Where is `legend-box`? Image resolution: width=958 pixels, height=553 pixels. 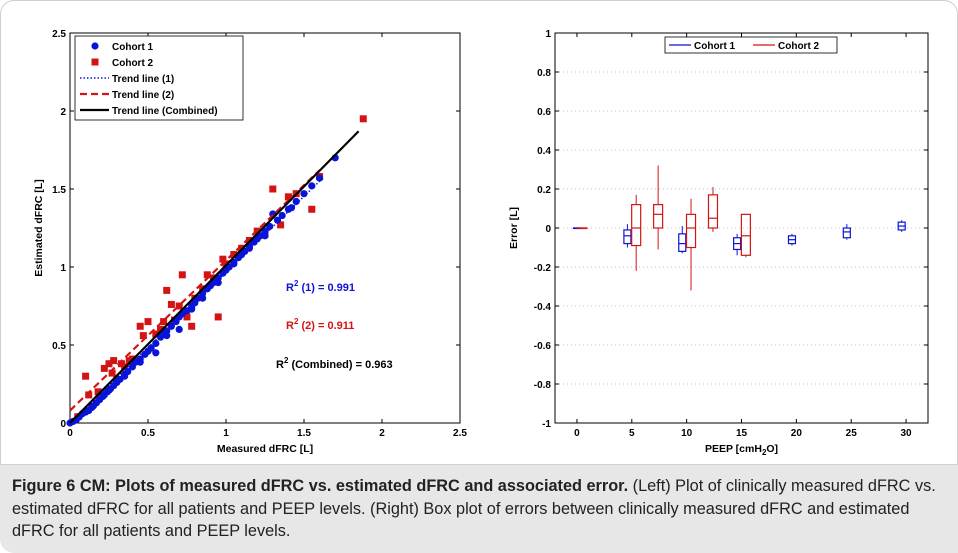 legend-box is located at coordinates (159, 78).